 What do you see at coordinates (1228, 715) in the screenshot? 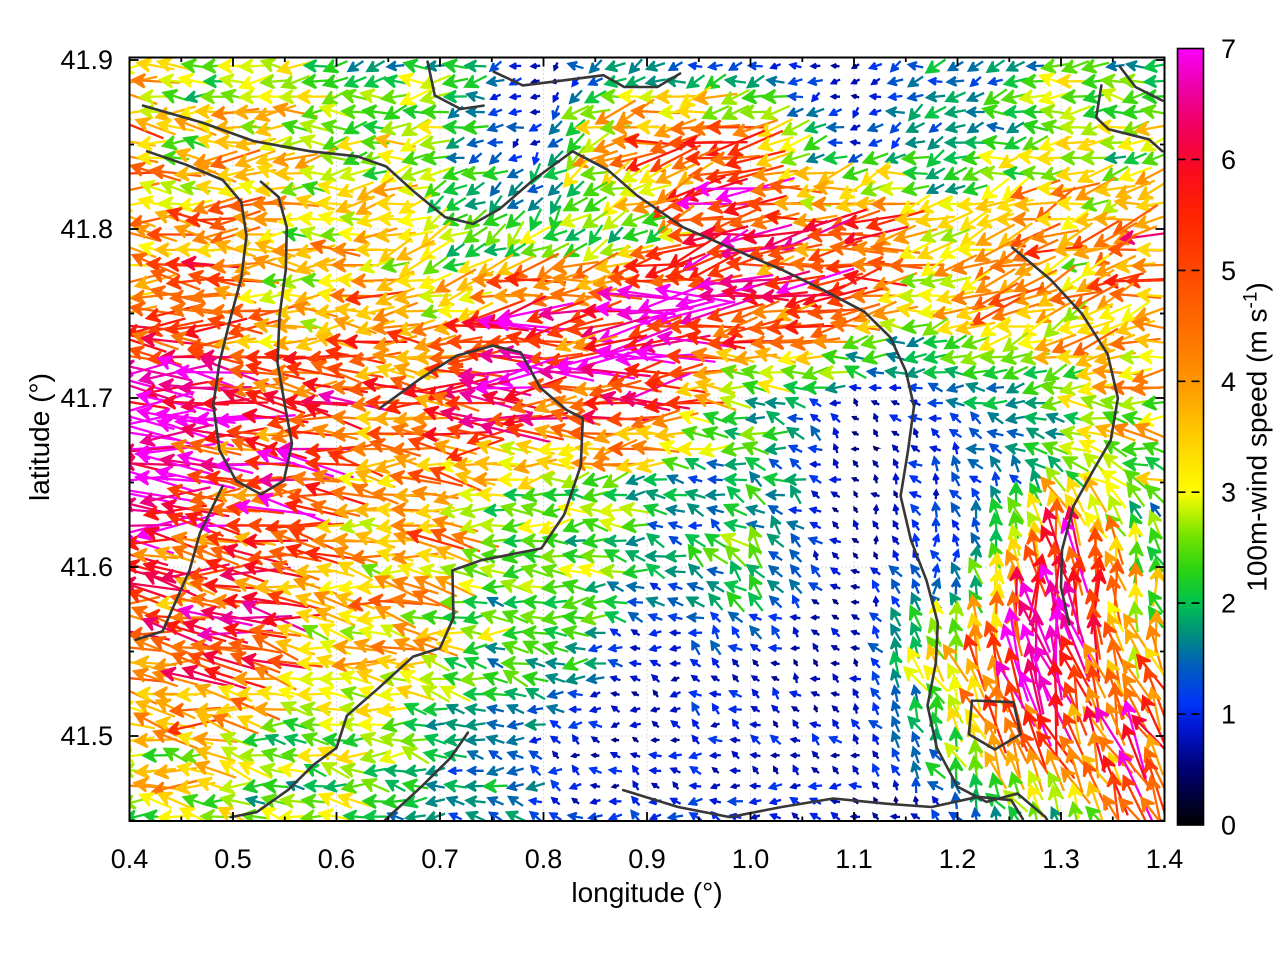
I see `colorbar-tick-label: 1` at bounding box center [1228, 715].